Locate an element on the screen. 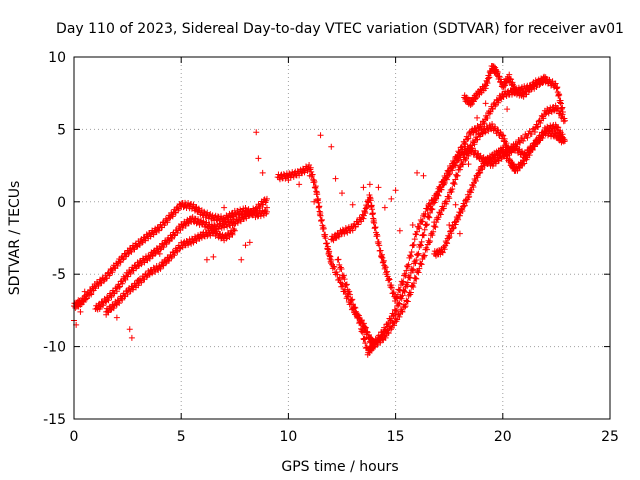 This screenshot has height=480, width=640. y-tick-label: -15 is located at coordinates (54, 420).